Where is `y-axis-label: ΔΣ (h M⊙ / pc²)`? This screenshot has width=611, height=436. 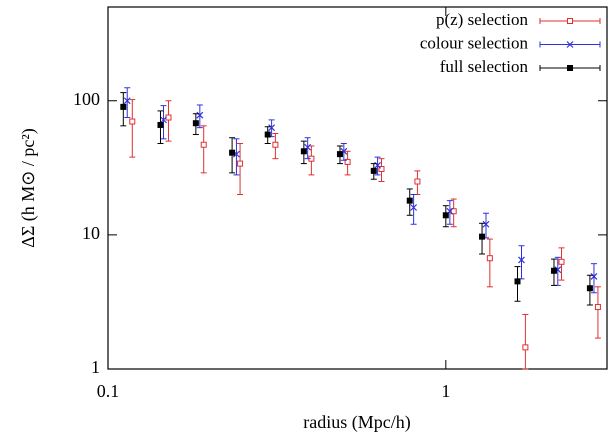
y-axis-label: ΔΣ (h M⊙ / pc²) is located at coordinates (28, 188).